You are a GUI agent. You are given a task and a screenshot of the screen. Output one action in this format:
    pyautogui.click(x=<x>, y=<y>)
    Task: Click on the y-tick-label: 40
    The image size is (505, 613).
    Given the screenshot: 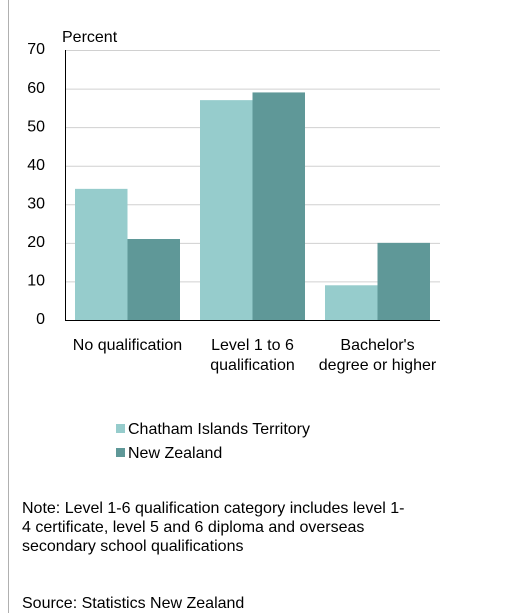 What is the action you would take?
    pyautogui.click(x=36, y=165)
    